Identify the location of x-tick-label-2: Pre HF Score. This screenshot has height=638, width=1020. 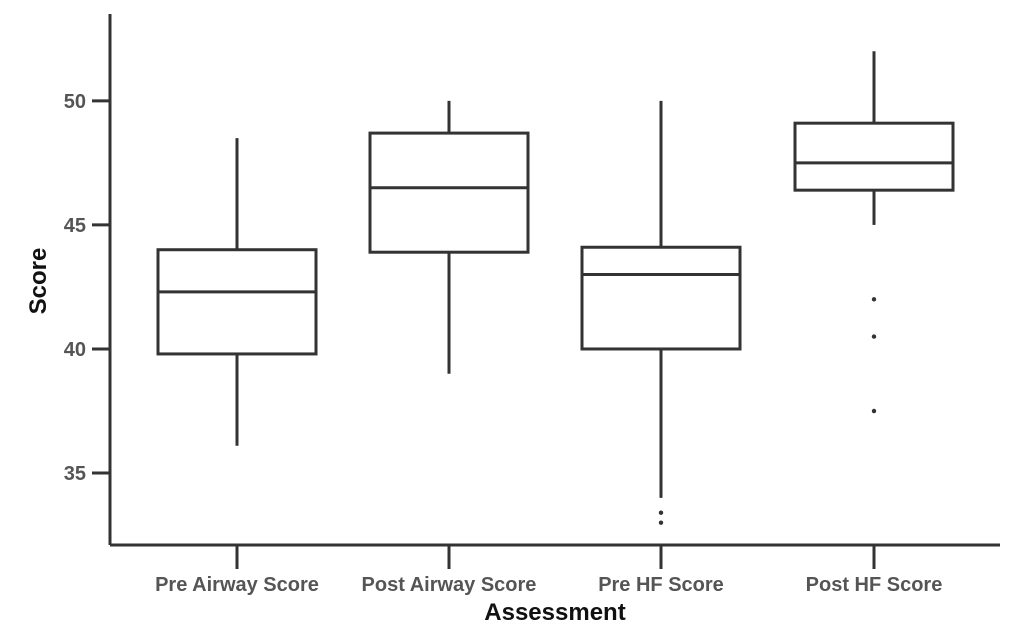
(661, 585).